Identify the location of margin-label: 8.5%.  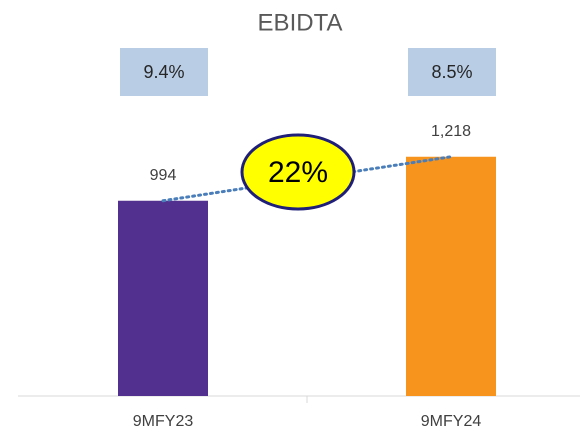
(451, 72).